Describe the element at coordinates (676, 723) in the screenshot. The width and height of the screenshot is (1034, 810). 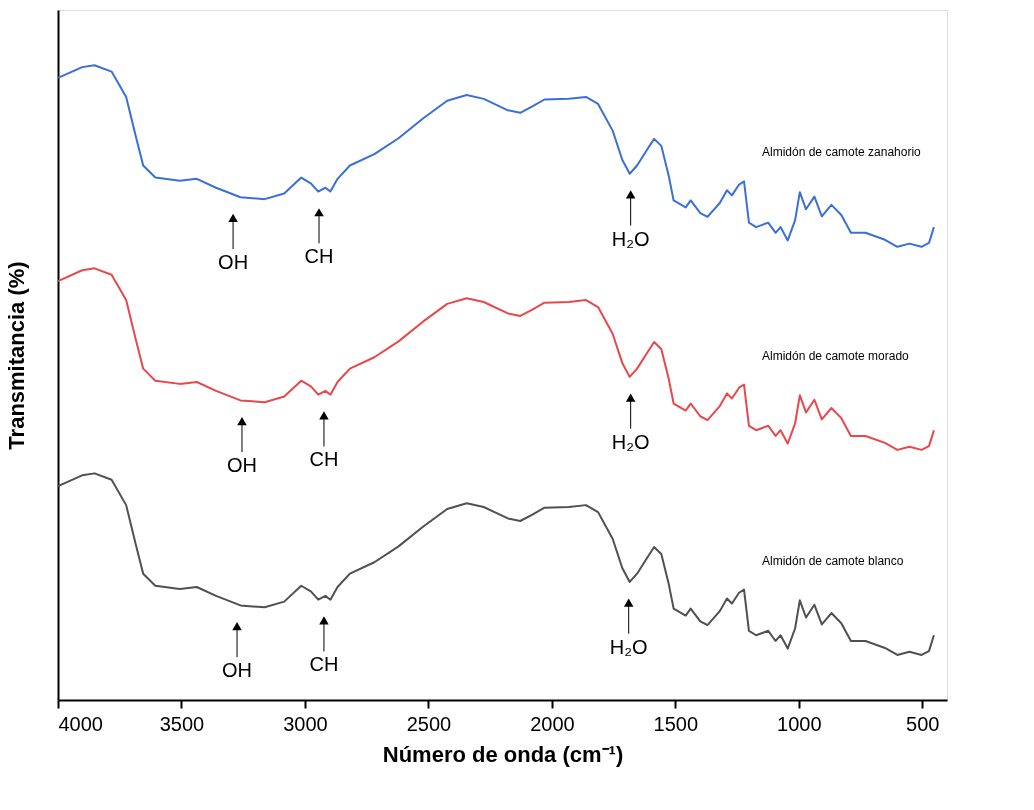
I see `x-tick-label: 1500` at that location.